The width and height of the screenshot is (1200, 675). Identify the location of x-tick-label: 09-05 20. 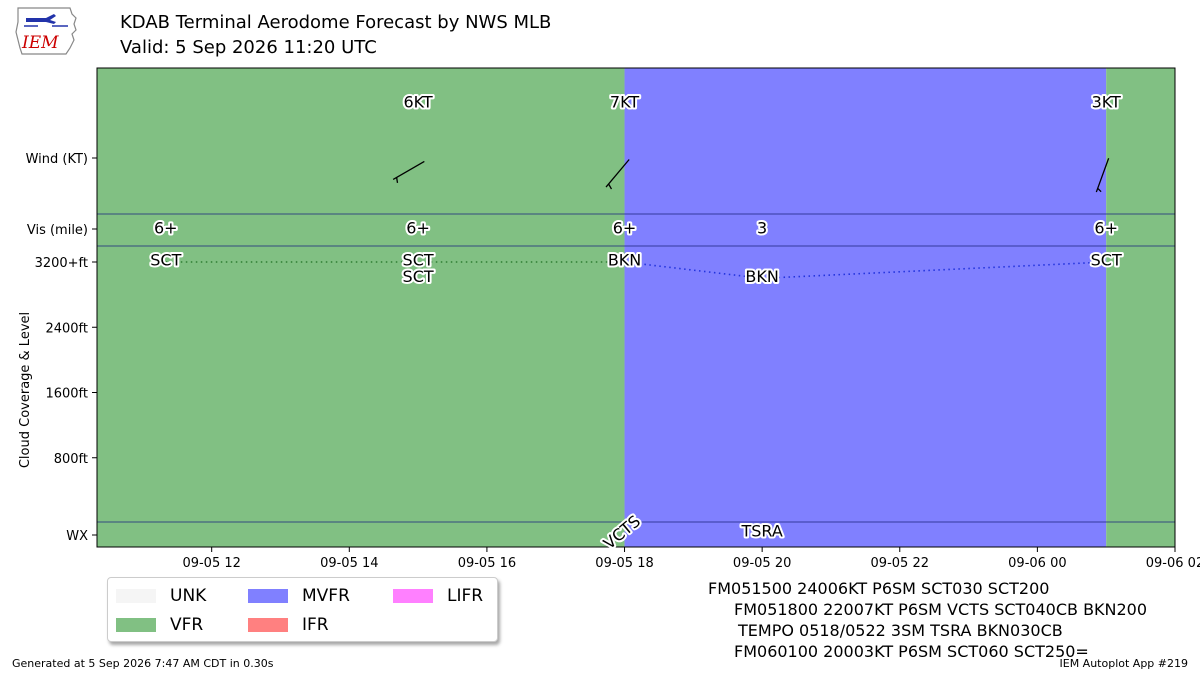
(762, 563).